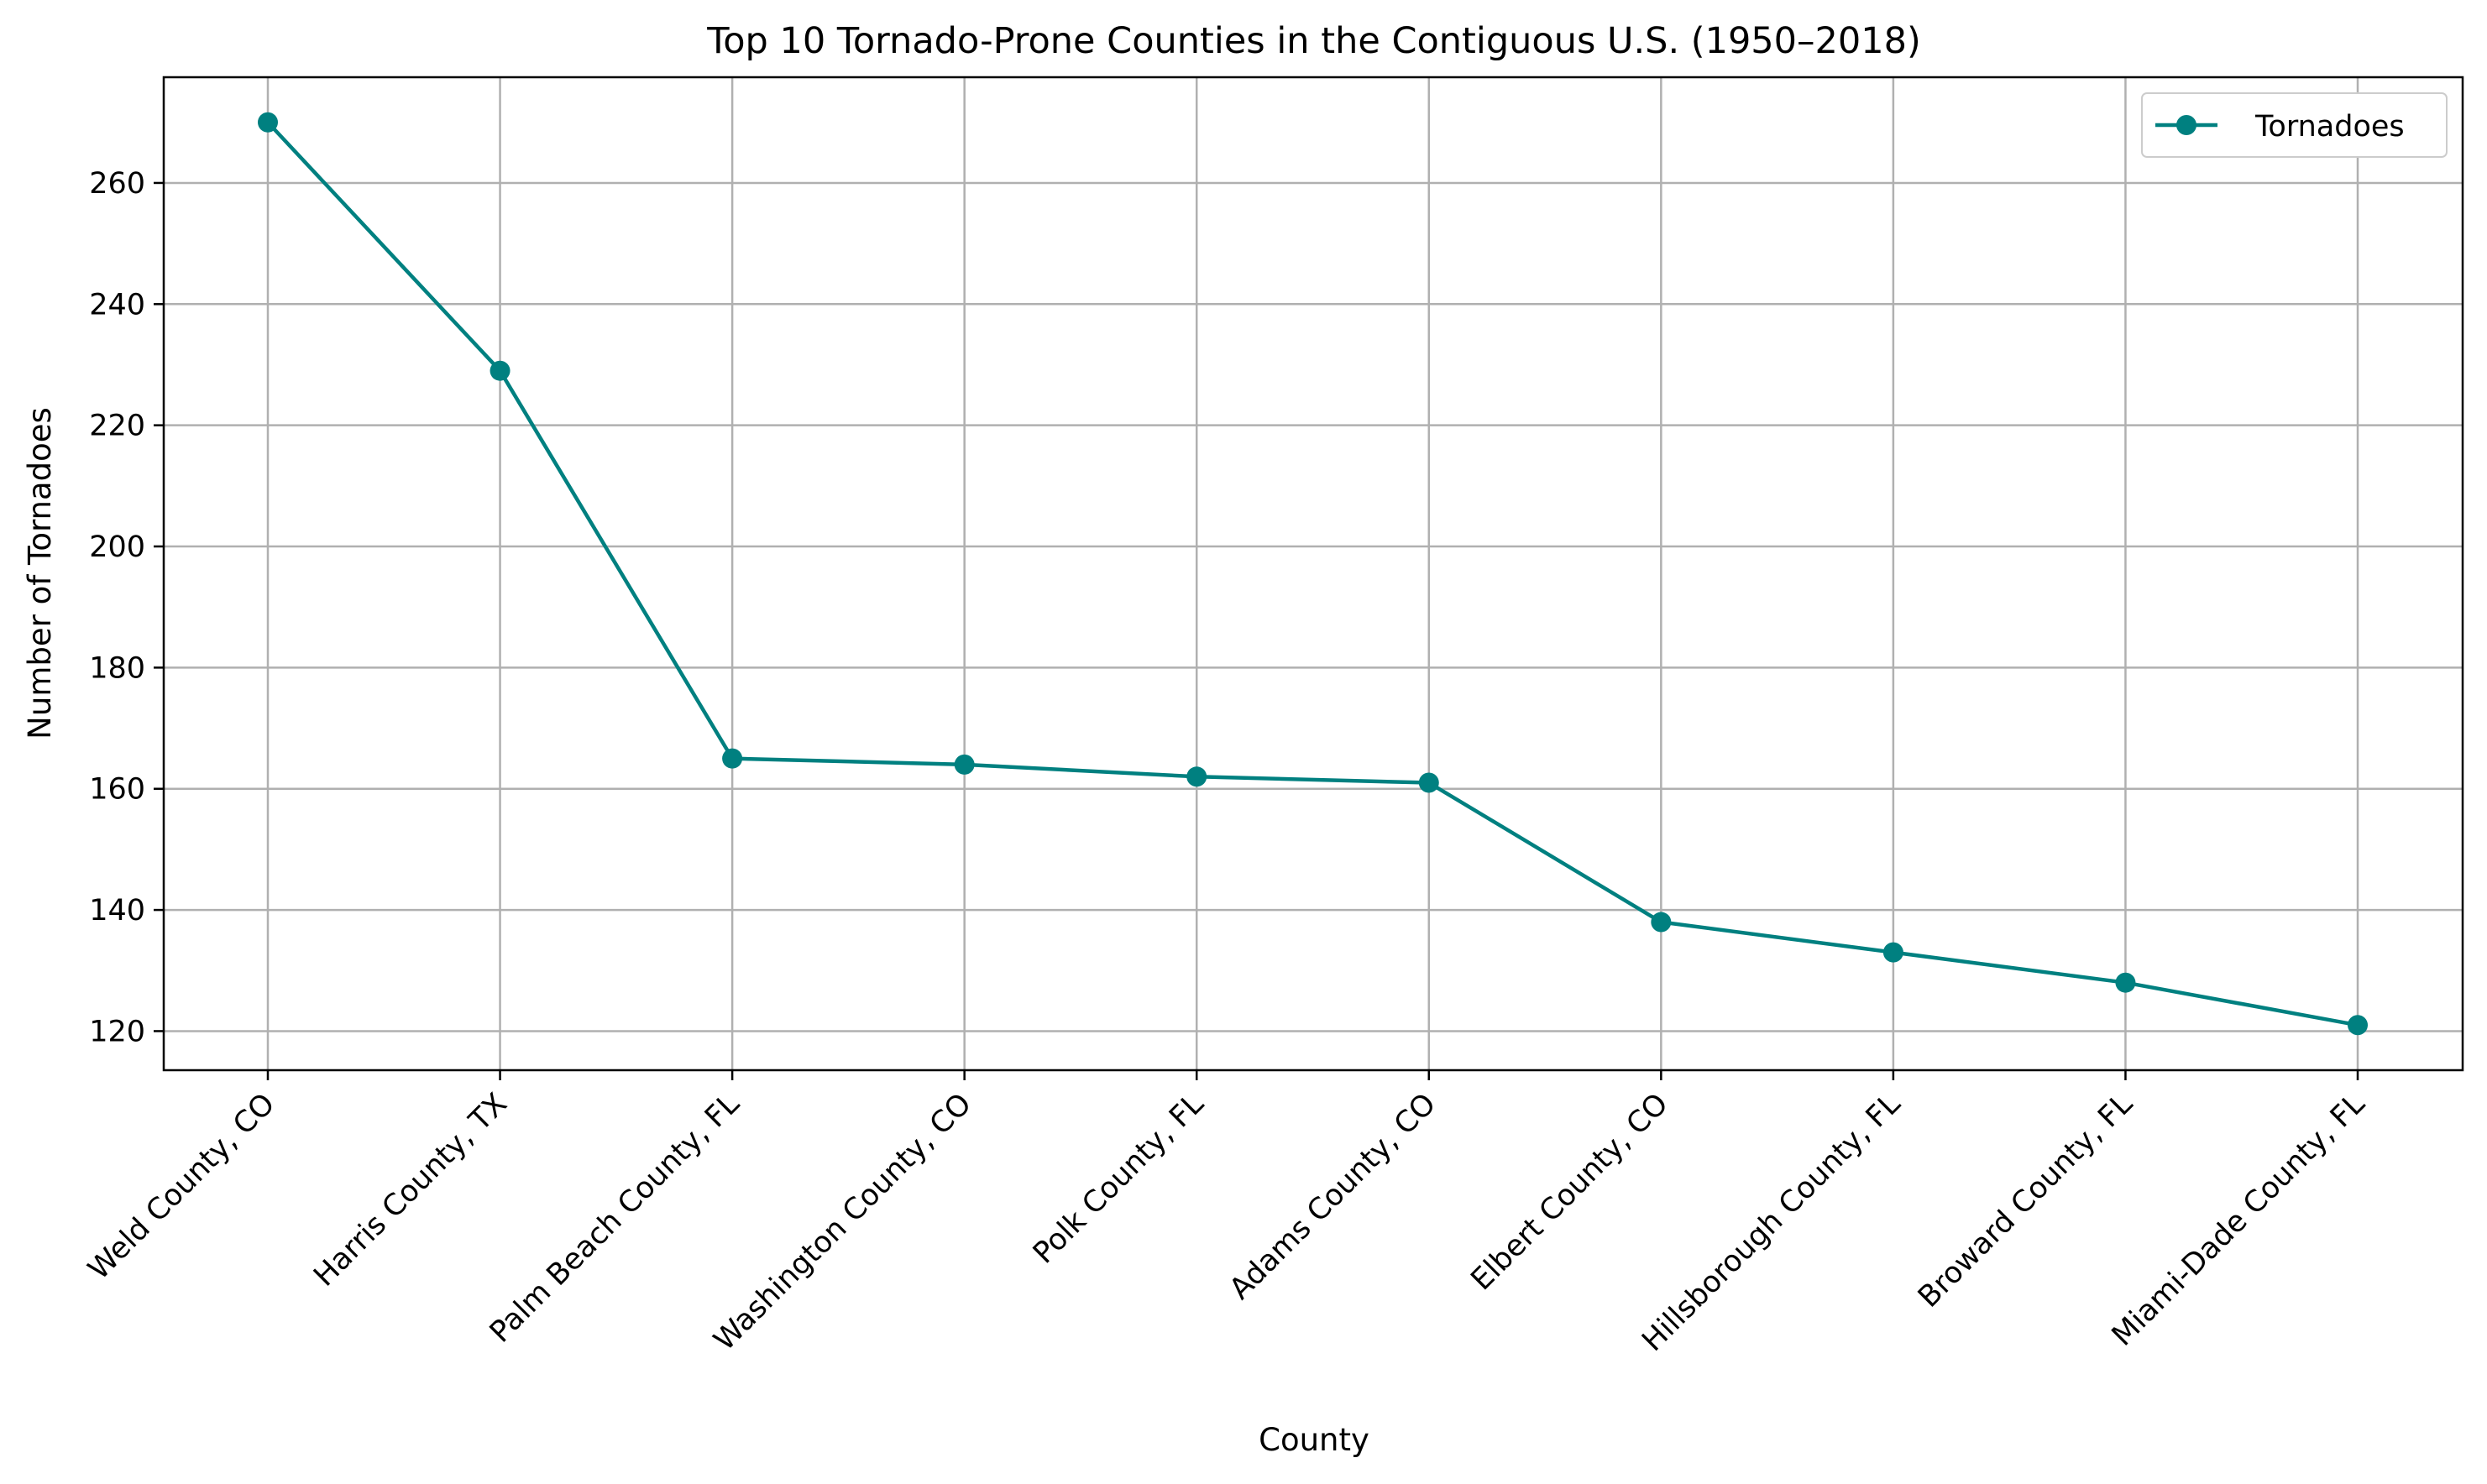  I want to click on legend-box, so click(2294, 125).